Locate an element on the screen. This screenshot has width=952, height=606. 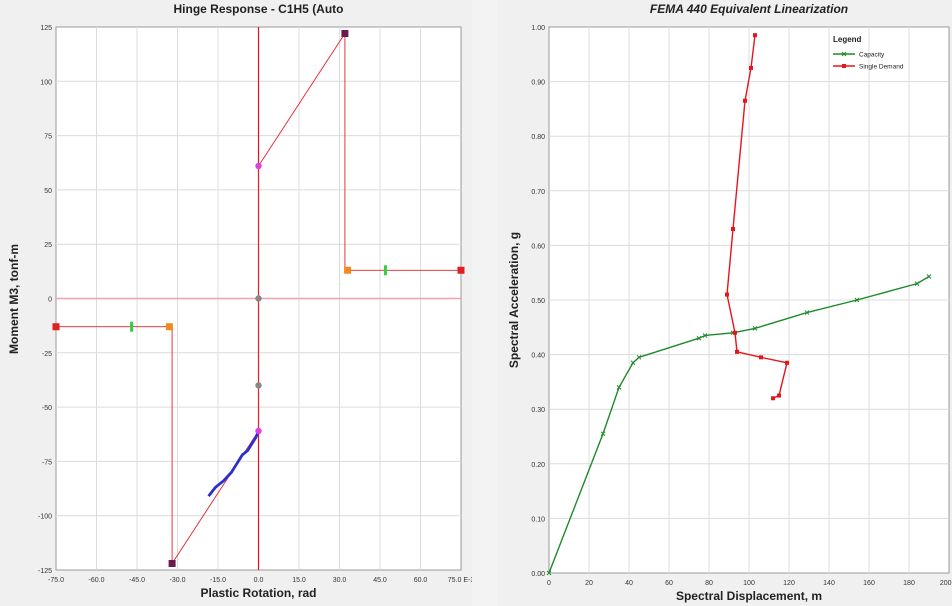
x-tick-label: -60.0 is located at coordinates (97, 580).